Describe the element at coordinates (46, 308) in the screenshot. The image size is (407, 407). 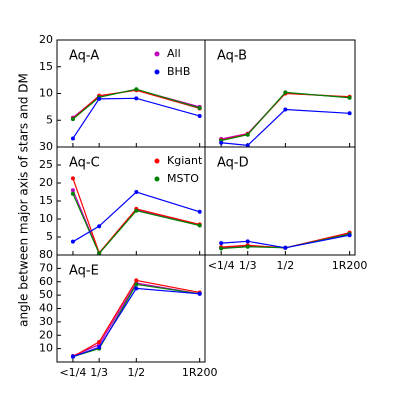
I see `y-tick-label: 40` at that location.